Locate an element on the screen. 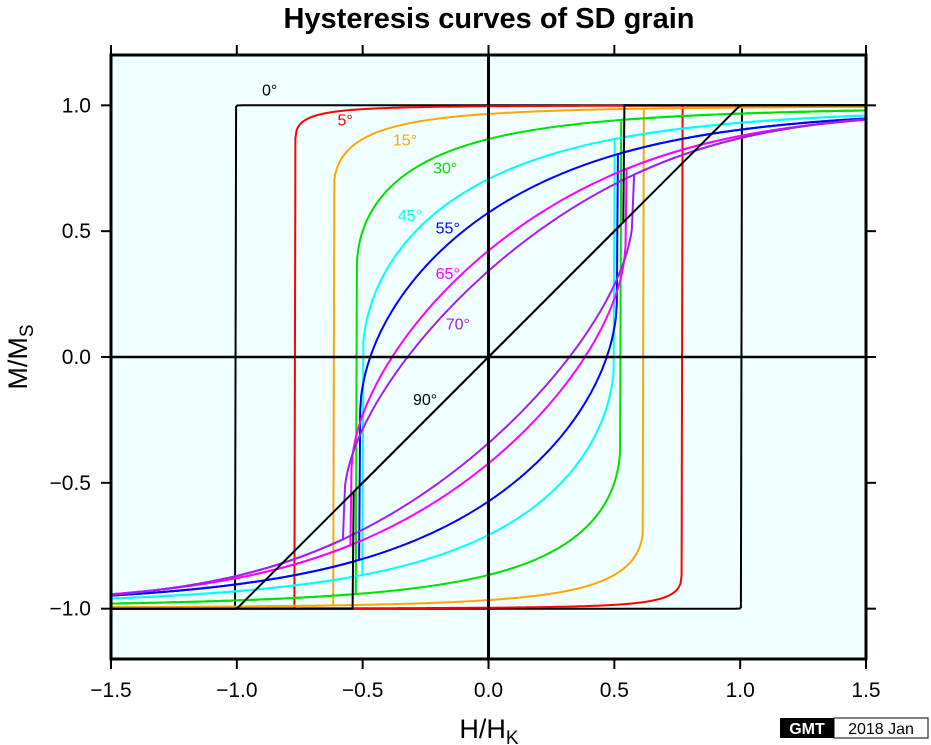 This screenshot has height=745, width=931. x-tick-label: −1.0 is located at coordinates (236, 690).